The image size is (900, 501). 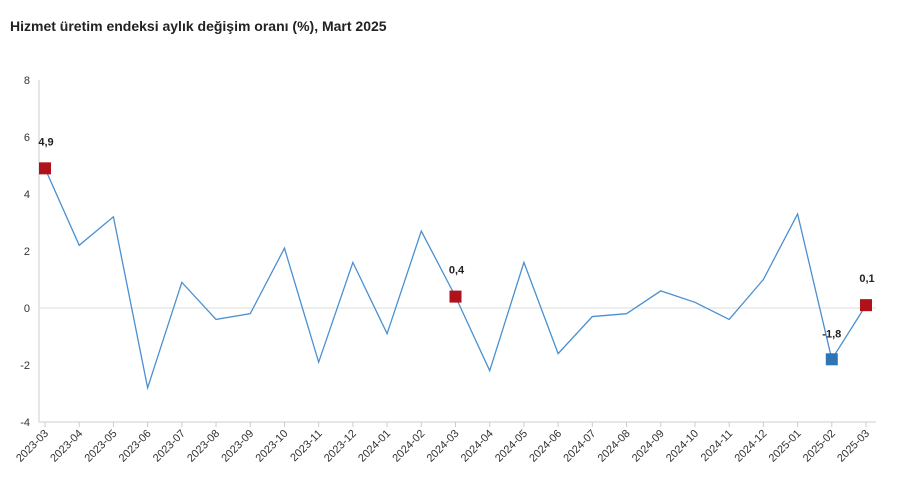 What do you see at coordinates (27, 309) in the screenshot?
I see `y-tick-label: 0` at bounding box center [27, 309].